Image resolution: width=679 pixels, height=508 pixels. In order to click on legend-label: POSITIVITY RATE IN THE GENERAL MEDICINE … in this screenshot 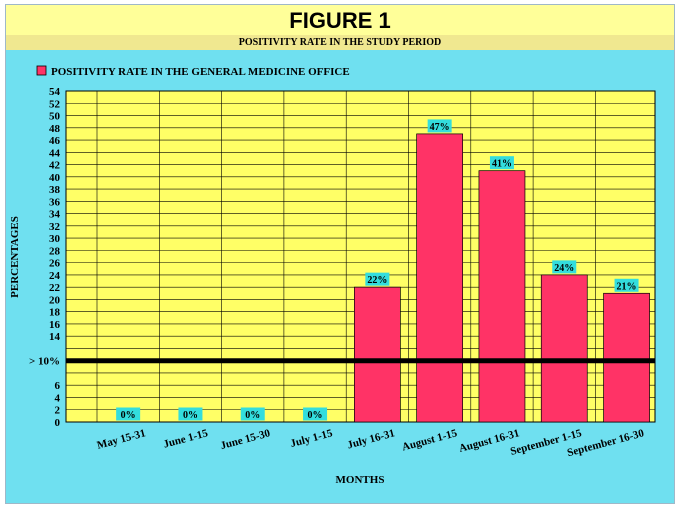, I will do `click(200, 72)`.